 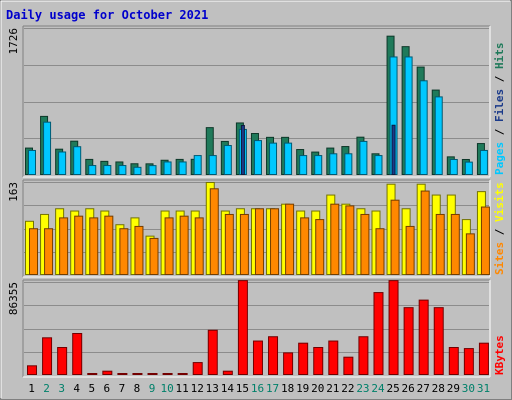 I want to click on y-max-label: 163, so click(x=13, y=192).